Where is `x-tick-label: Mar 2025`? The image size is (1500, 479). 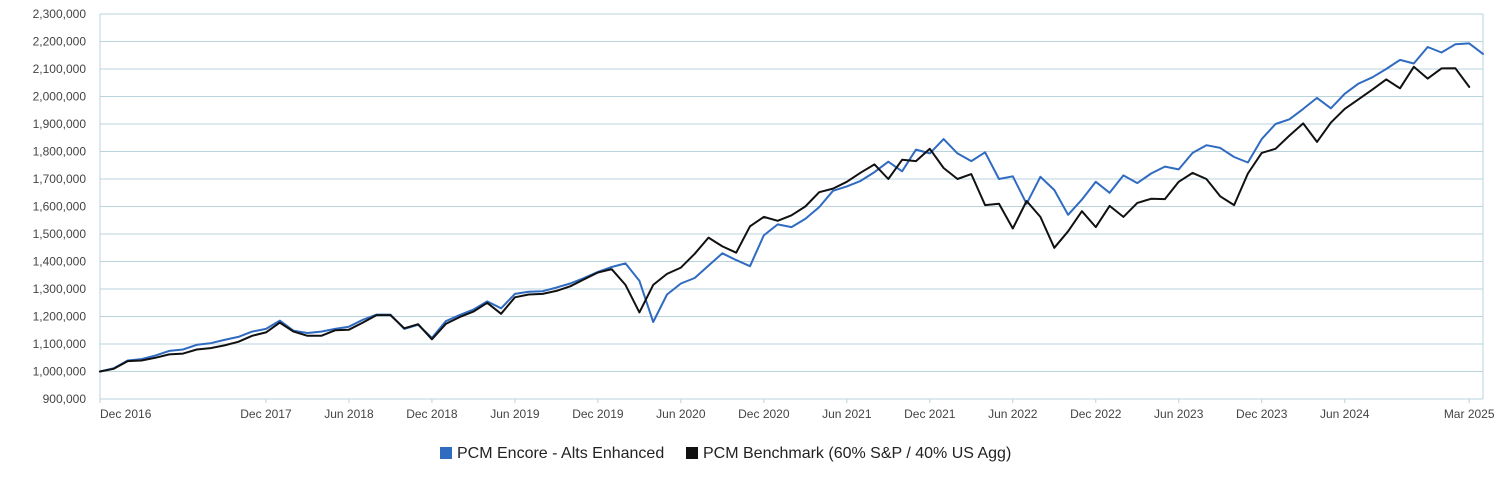 x-tick-label: Mar 2025 is located at coordinates (1469, 414).